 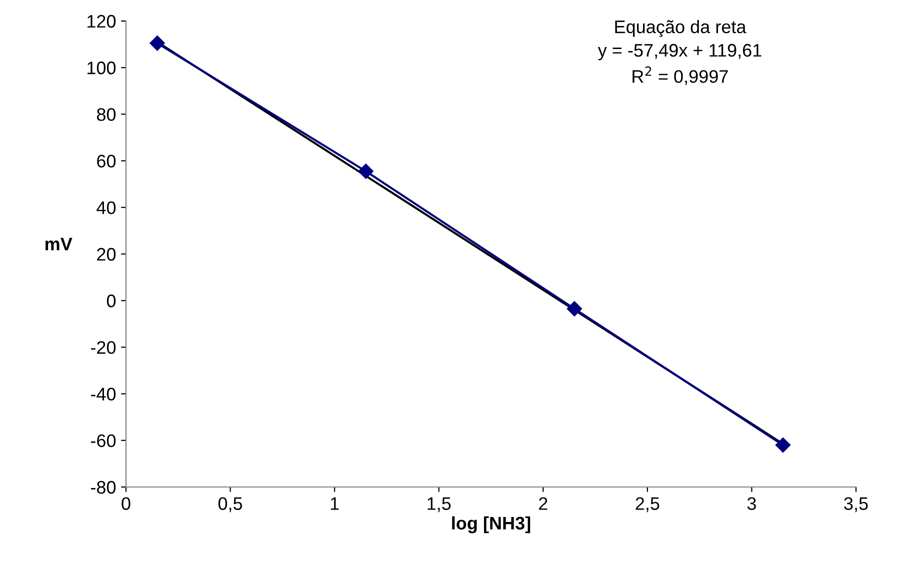 What do you see at coordinates (439, 504) in the screenshot?
I see `x-tick-label: 1,5` at bounding box center [439, 504].